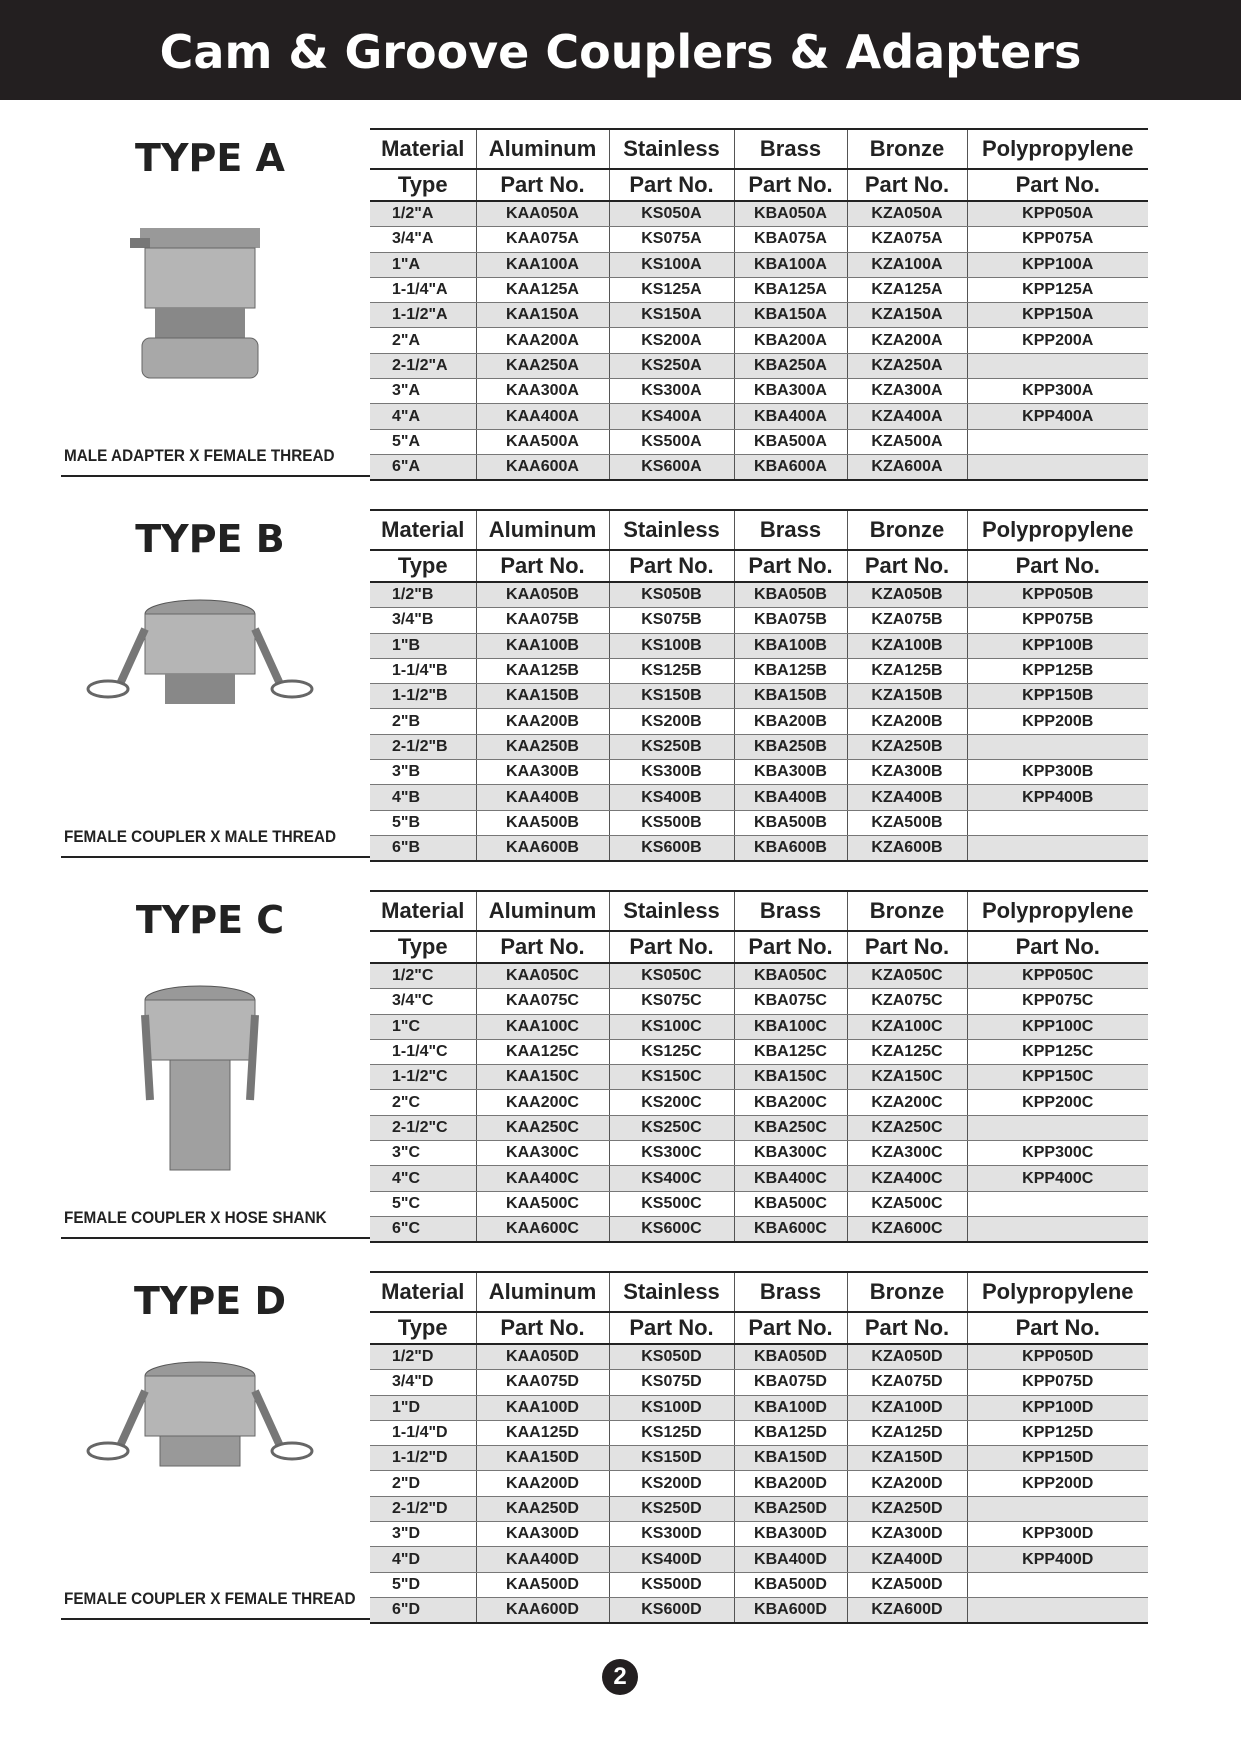 This screenshot has width=1241, height=1743. I want to click on table-cell: KS500D, so click(671, 1585).